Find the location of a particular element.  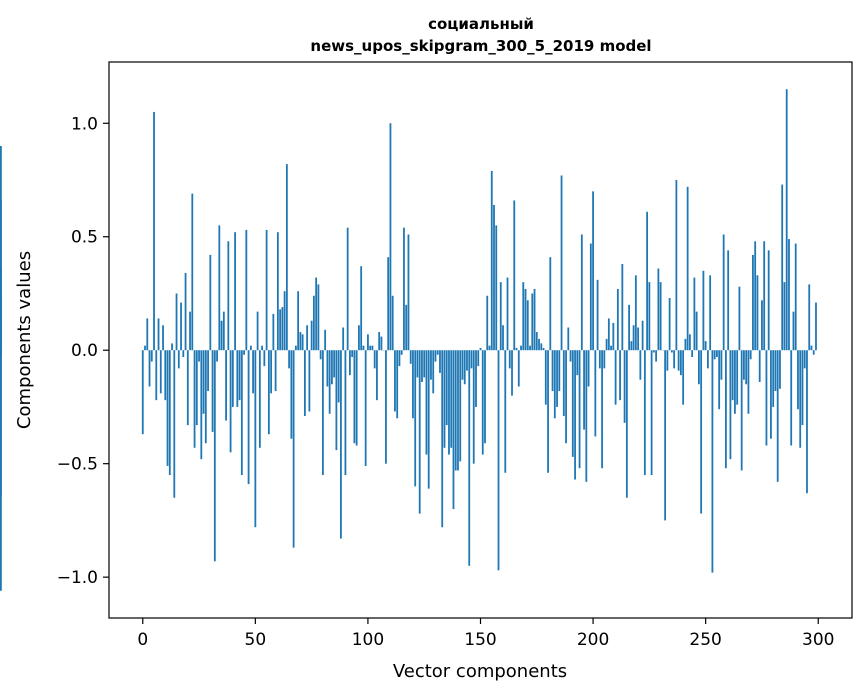

x-axis-label: Vector components is located at coordinates (480, 671).